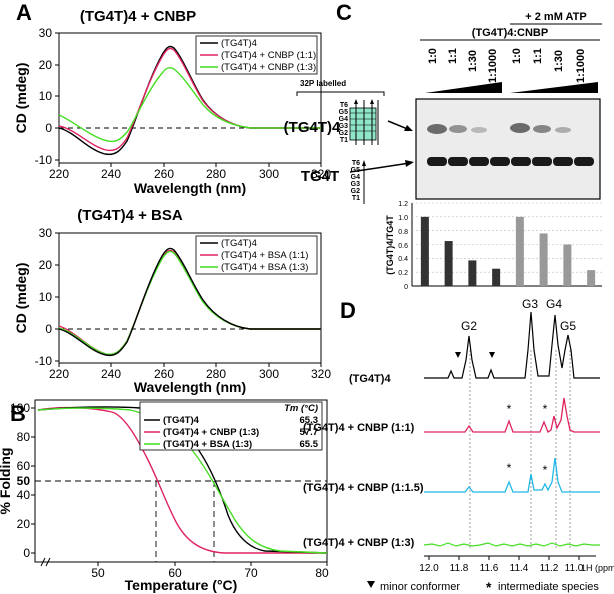  I want to click on cd-bsa-xtick: 320, so click(321, 374).